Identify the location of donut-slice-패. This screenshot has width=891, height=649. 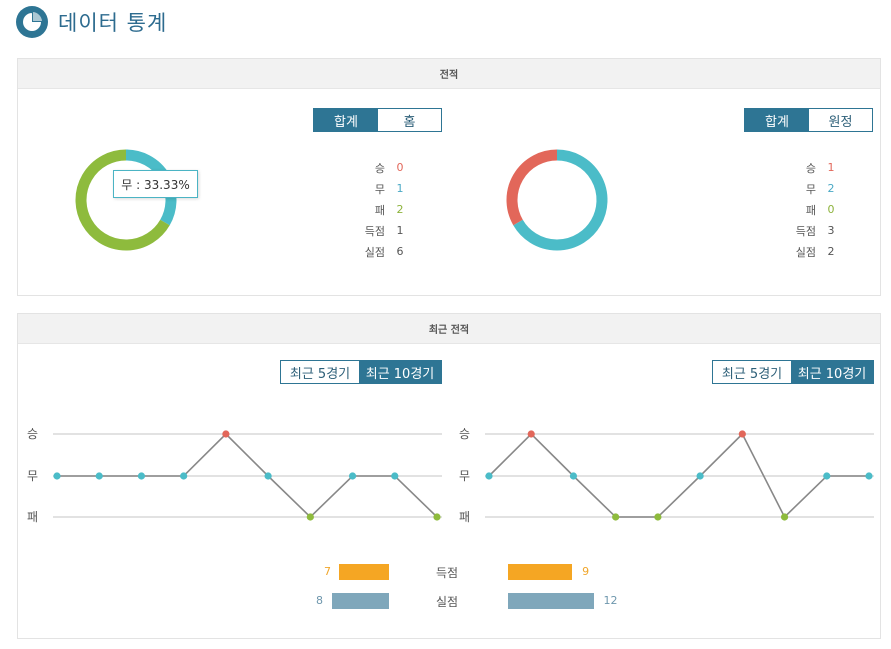
(122, 200).